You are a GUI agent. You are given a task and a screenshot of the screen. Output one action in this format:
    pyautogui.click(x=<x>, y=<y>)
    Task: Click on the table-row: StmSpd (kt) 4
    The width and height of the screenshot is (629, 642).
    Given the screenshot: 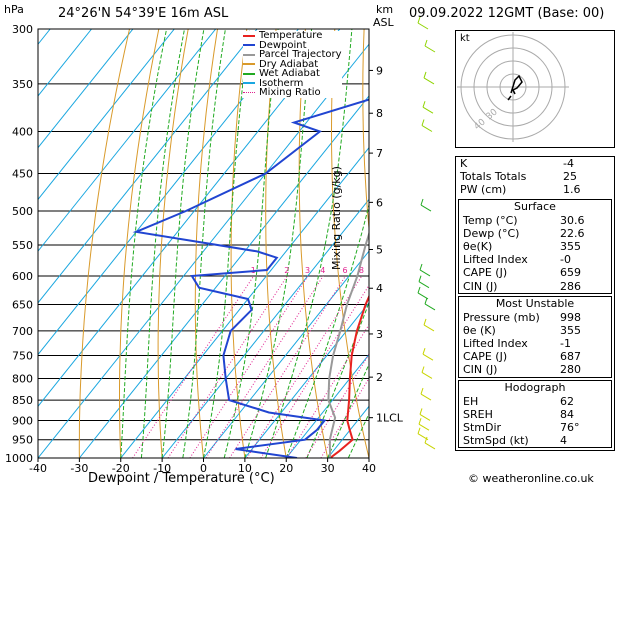 What is the action you would take?
    pyautogui.click(x=535, y=440)
    